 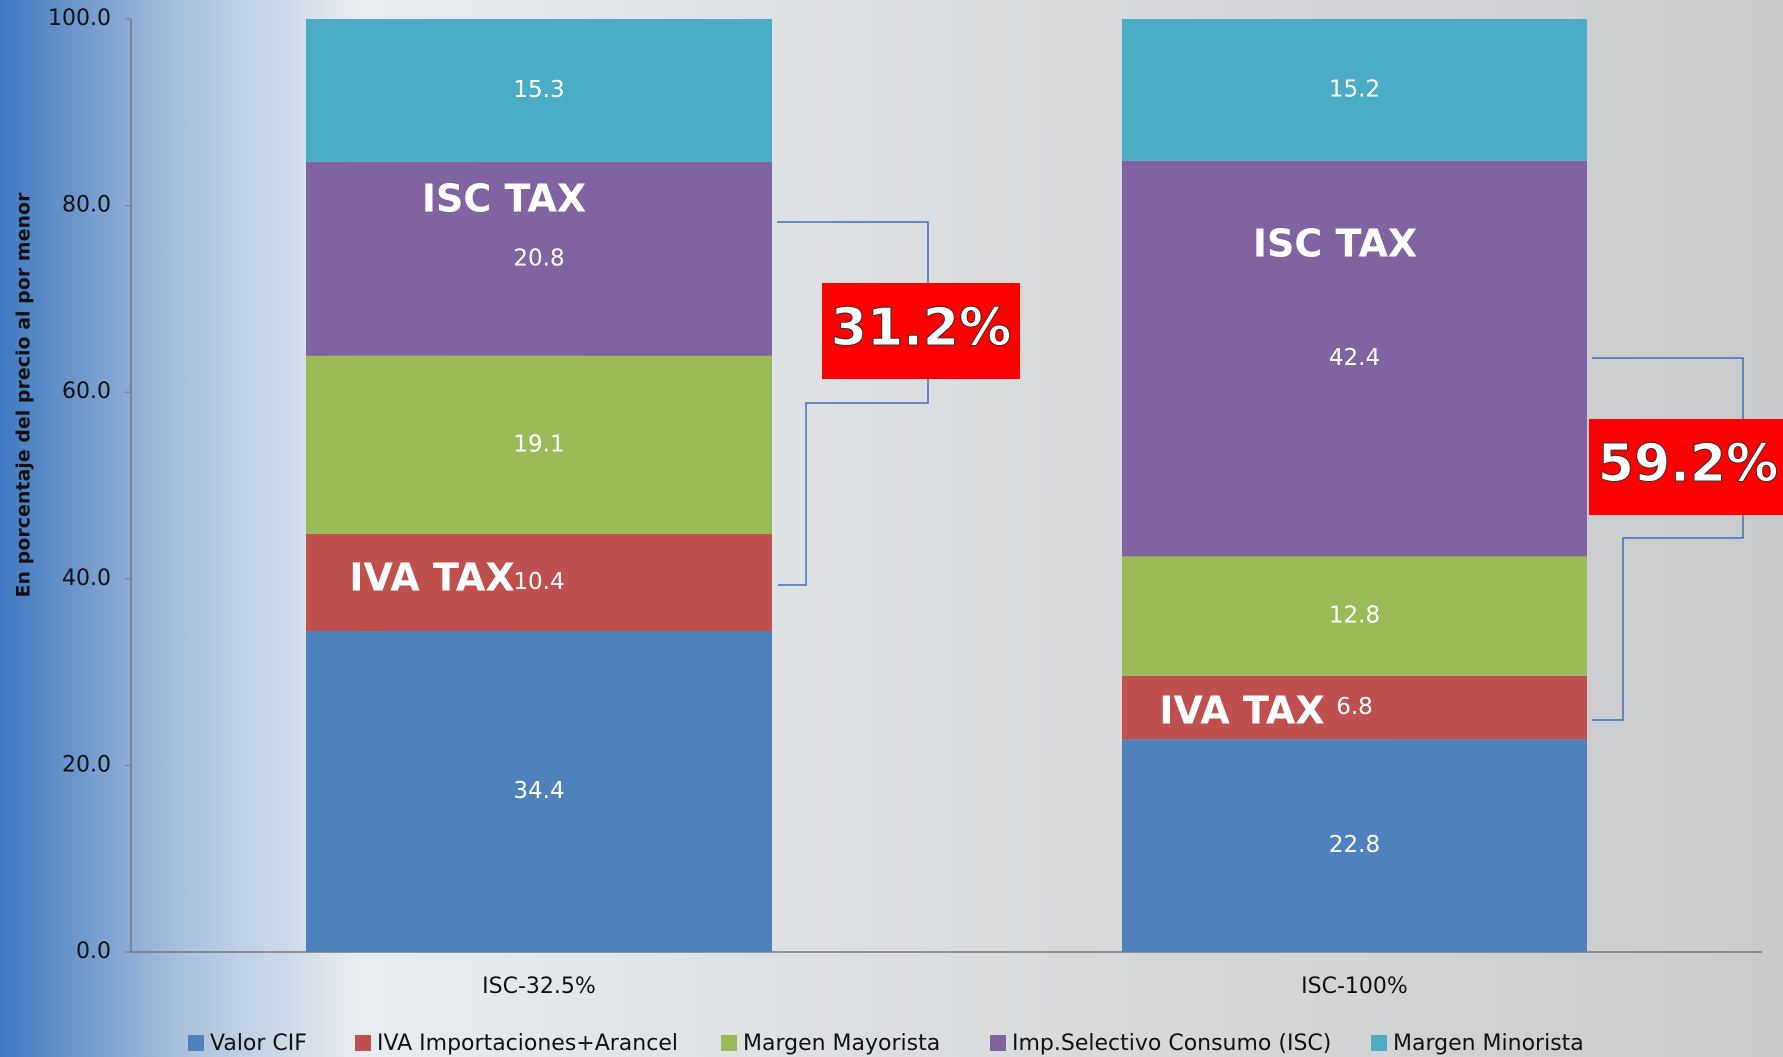 What do you see at coordinates (1688, 464) in the screenshot?
I see `annotation: 59.2%` at bounding box center [1688, 464].